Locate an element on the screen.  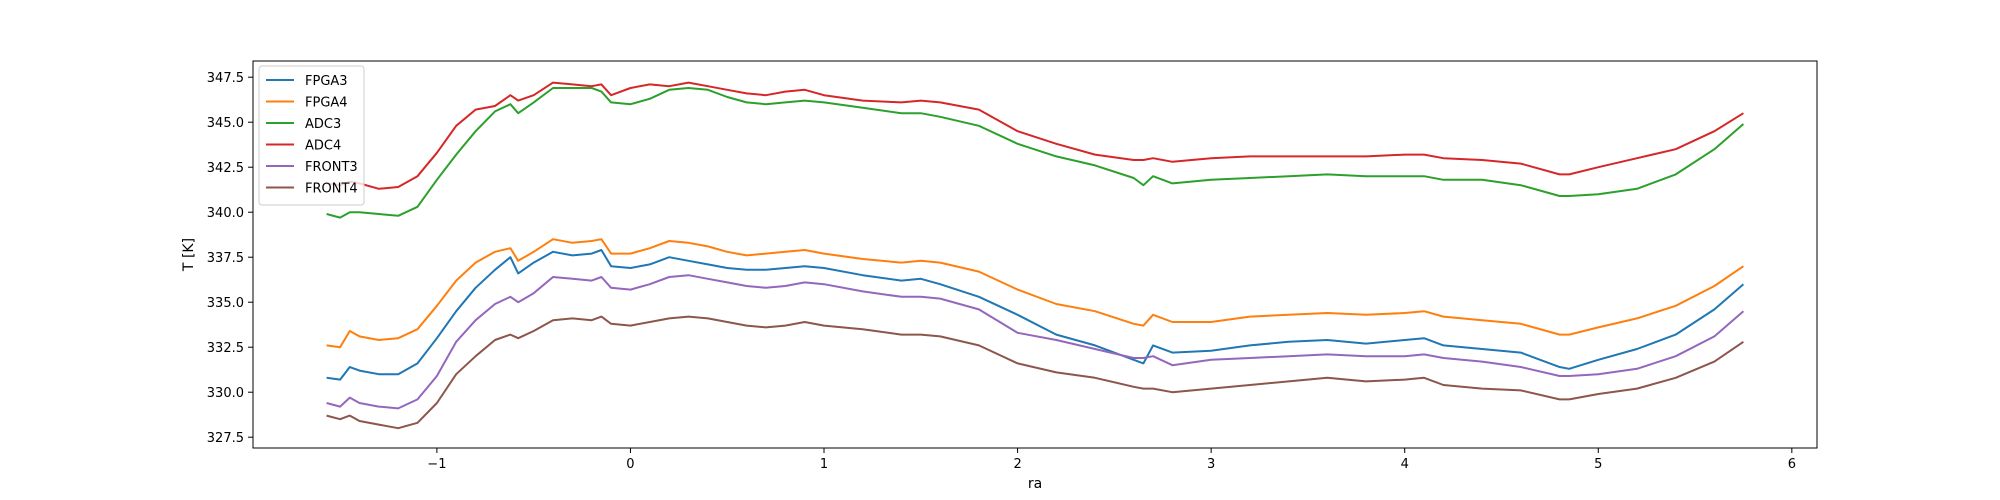
x-tick-label: 1 is located at coordinates (824, 464).